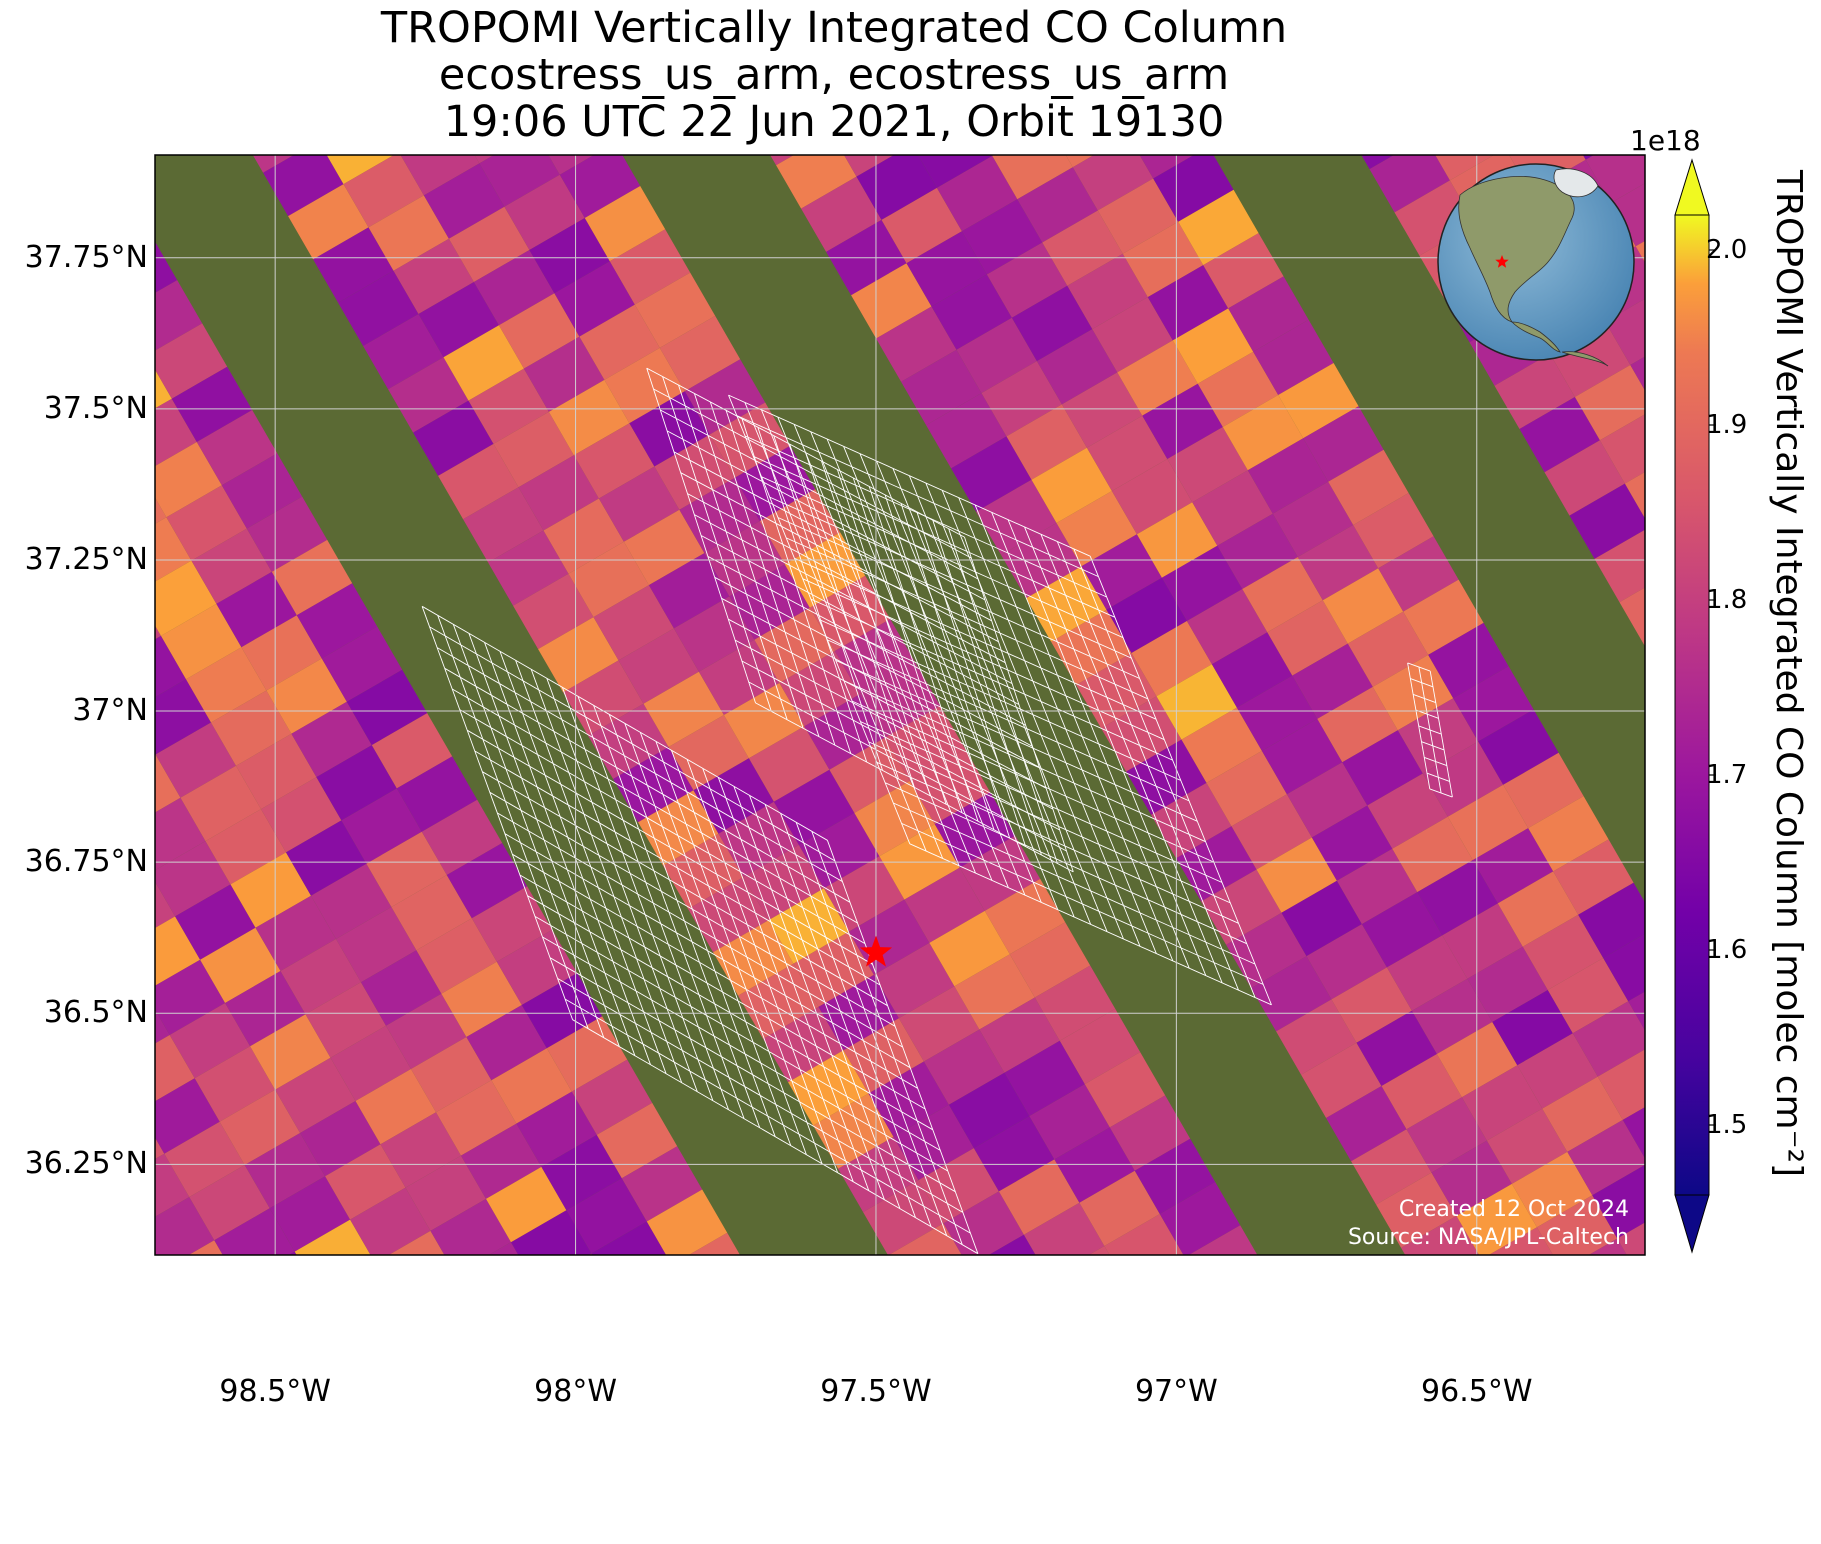 The height and width of the screenshot is (1544, 1821). Describe the element at coordinates (1516, 249) in the screenshot. I see `globe-north-america` at that location.